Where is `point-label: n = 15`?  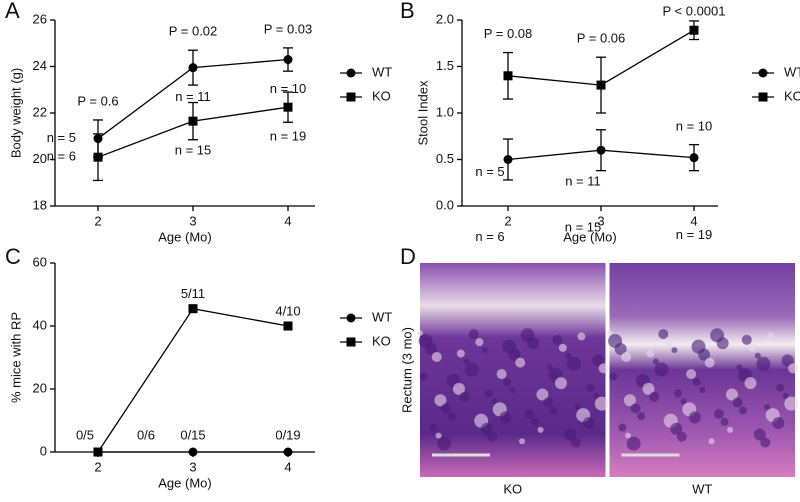
point-label: n = 15 is located at coordinates (193, 150).